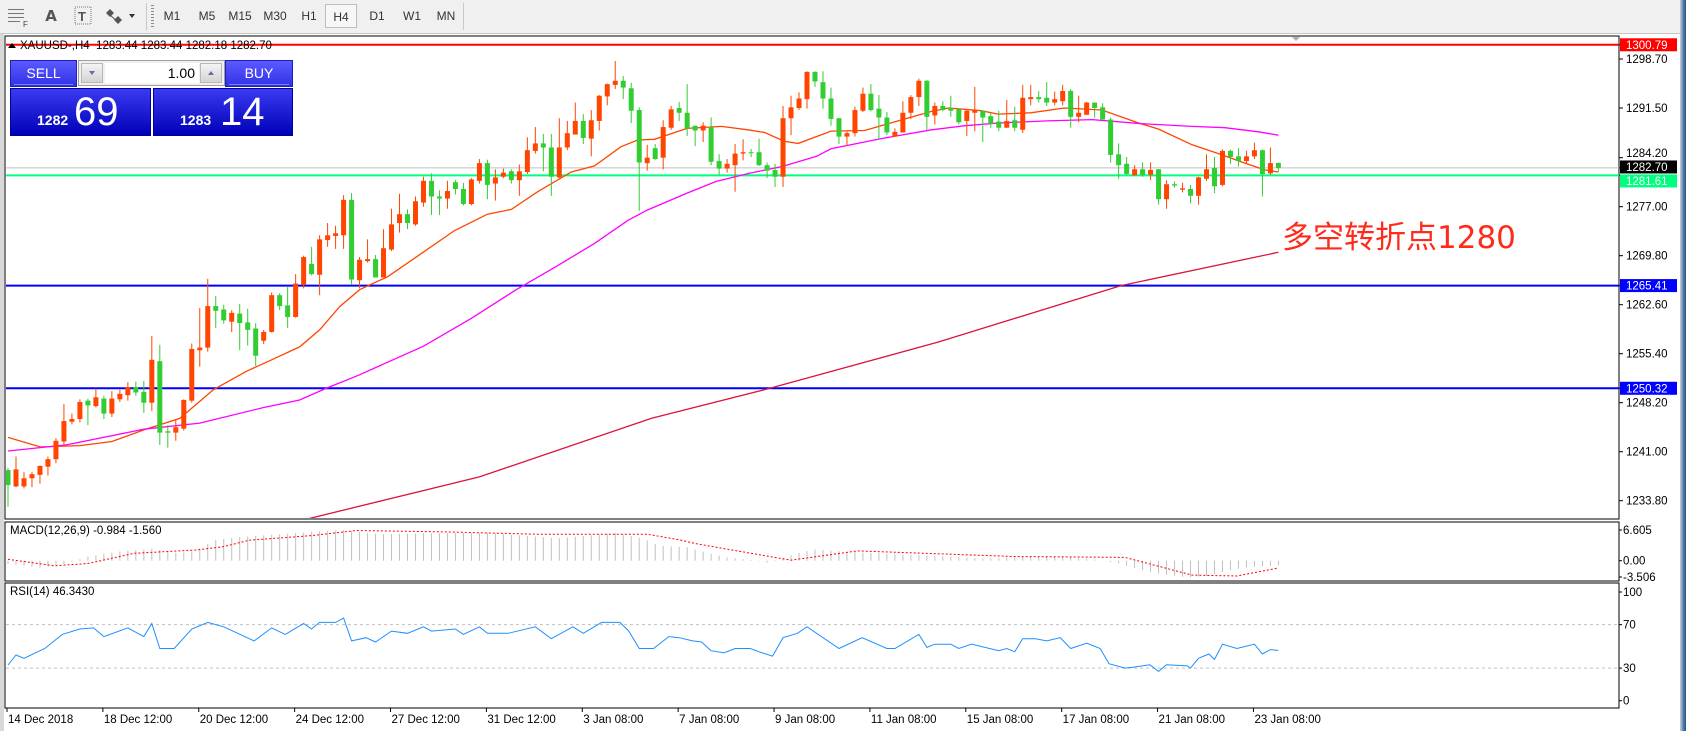  What do you see at coordinates (80, 112) in the screenshot?
I see `sell-price-box: 1282 69` at bounding box center [80, 112].